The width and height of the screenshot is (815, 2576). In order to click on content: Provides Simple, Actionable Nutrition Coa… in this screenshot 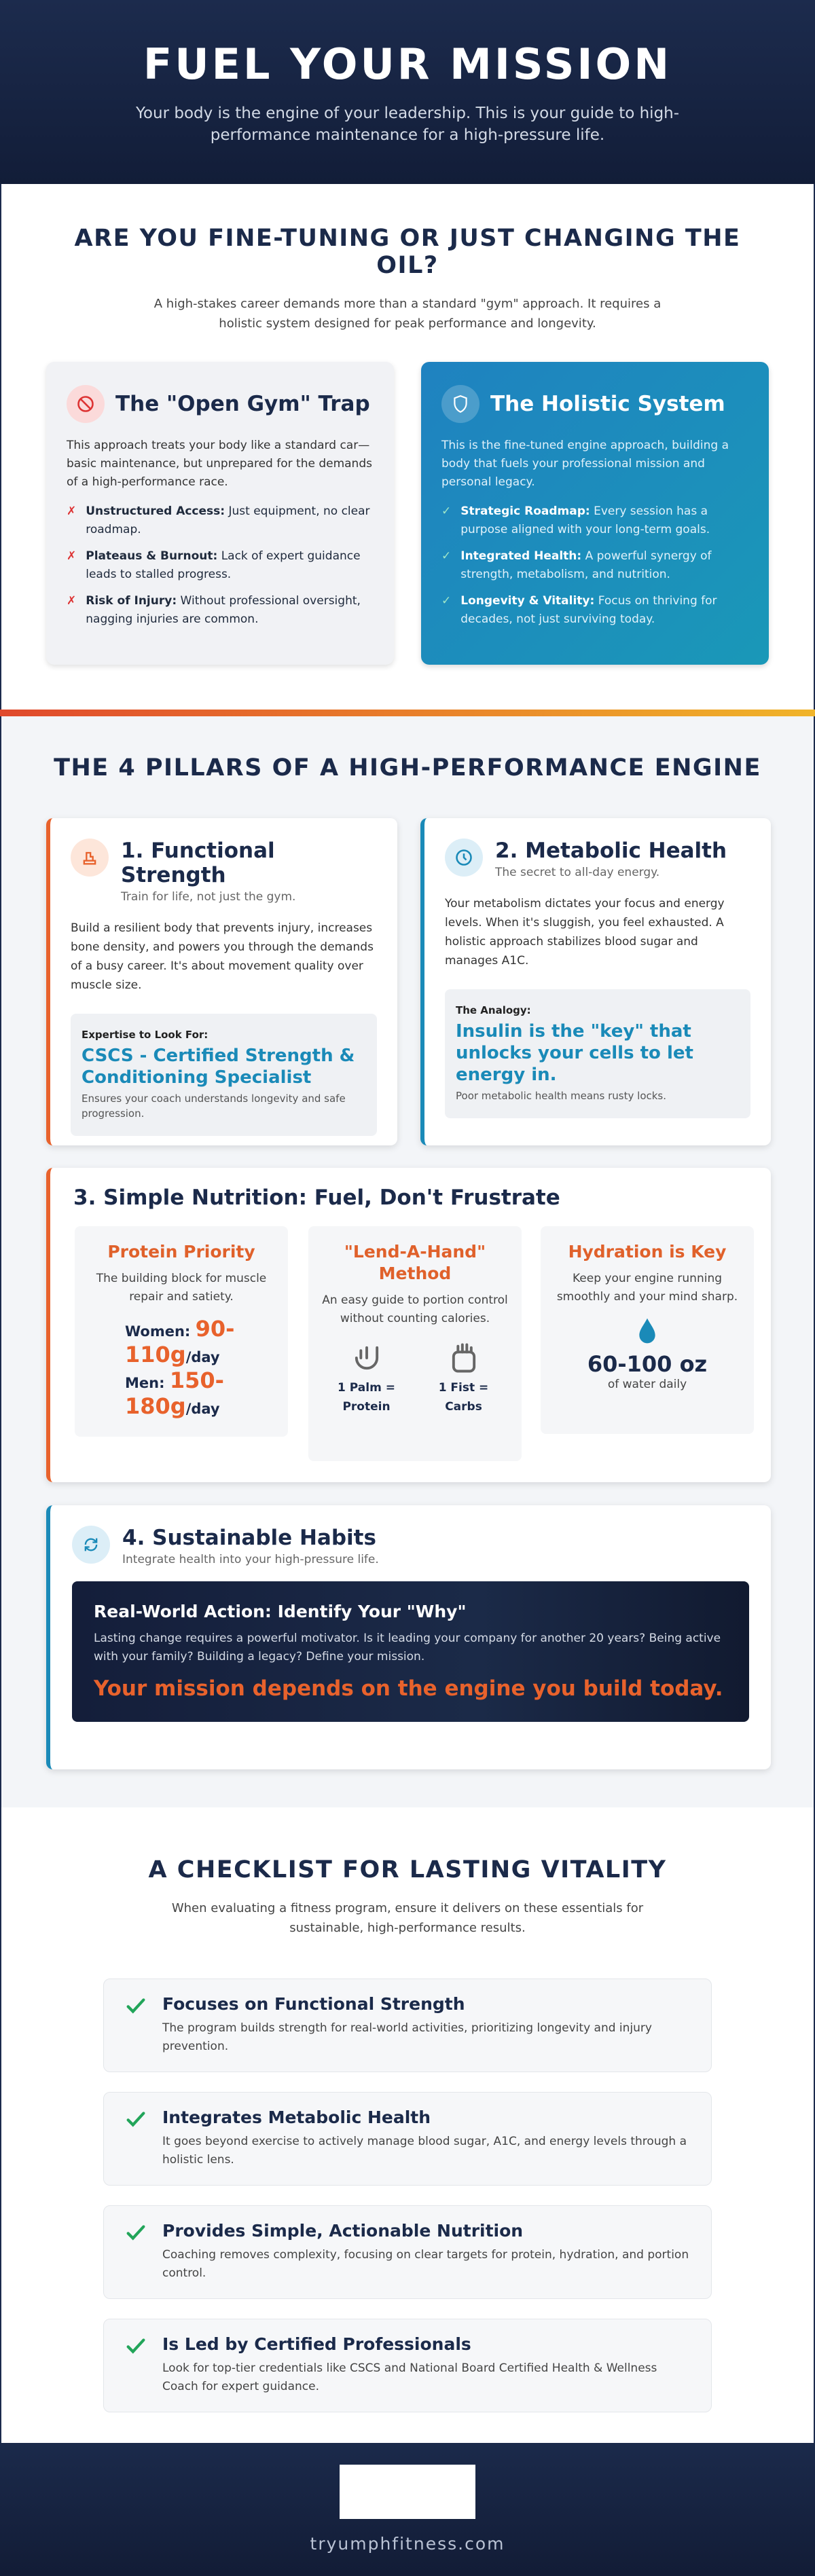, I will do `click(426, 2252)`.